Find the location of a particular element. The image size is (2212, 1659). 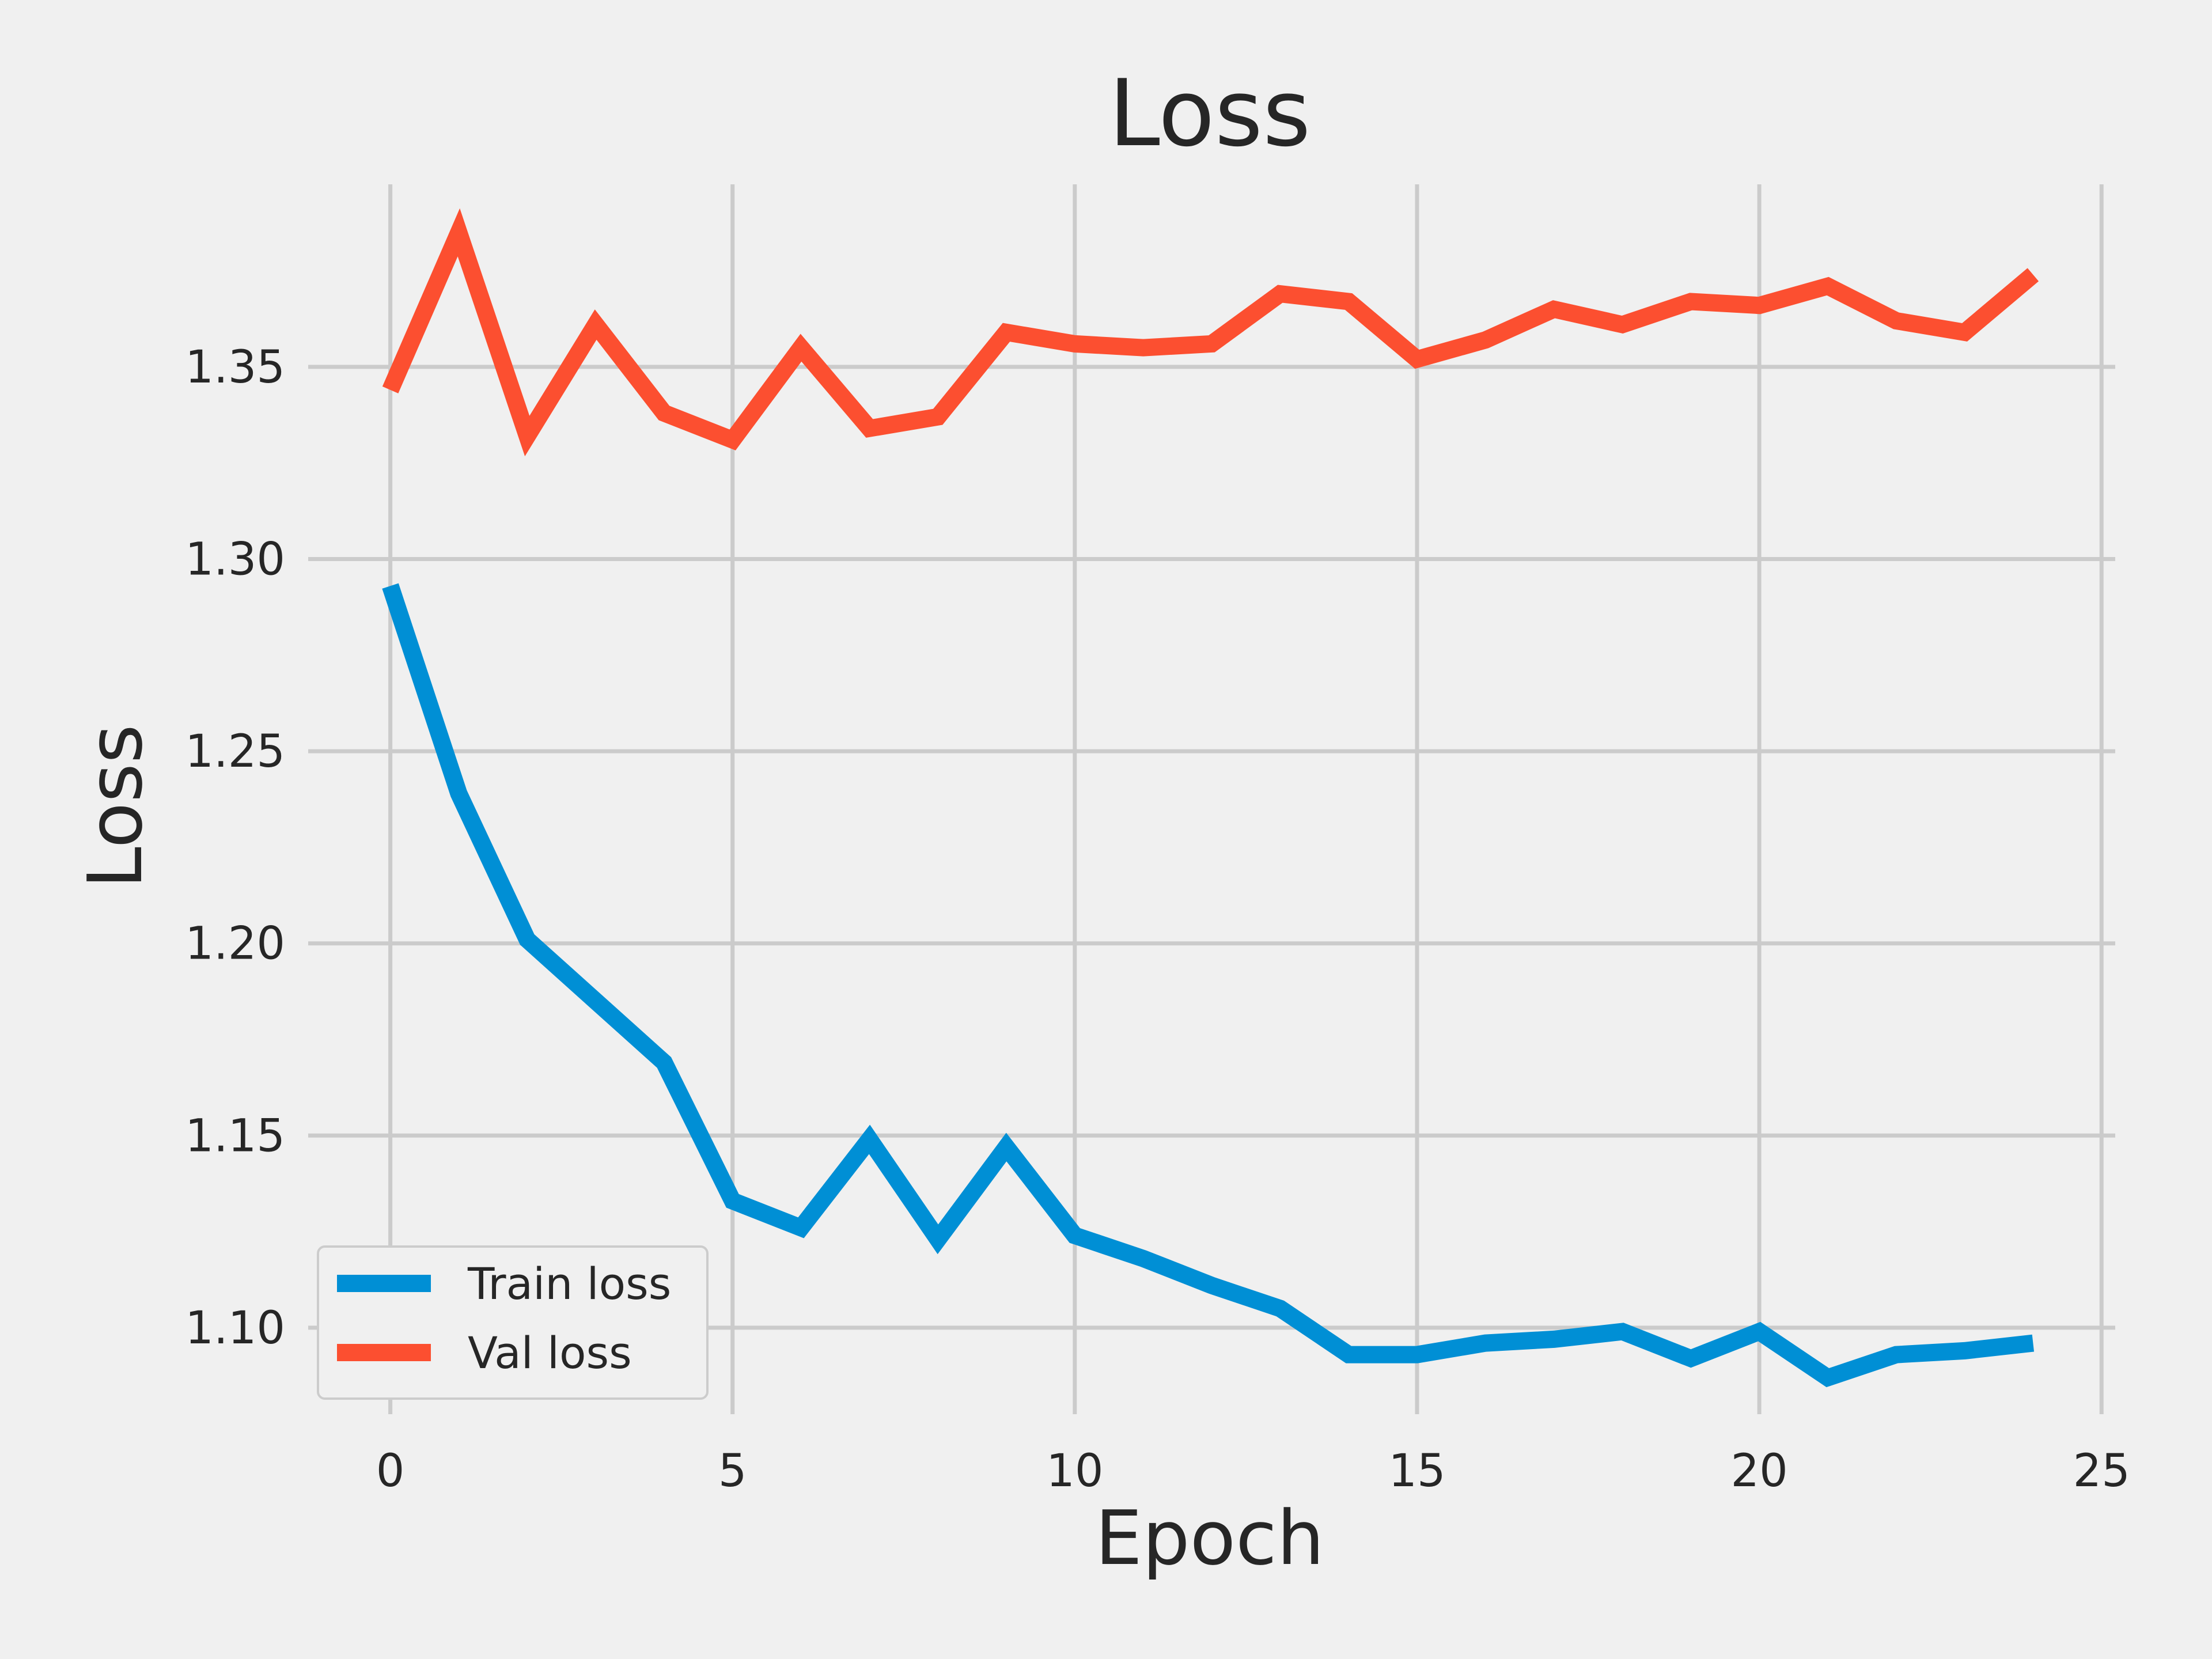

legend: Train loss Val loss is located at coordinates (513, 1322).